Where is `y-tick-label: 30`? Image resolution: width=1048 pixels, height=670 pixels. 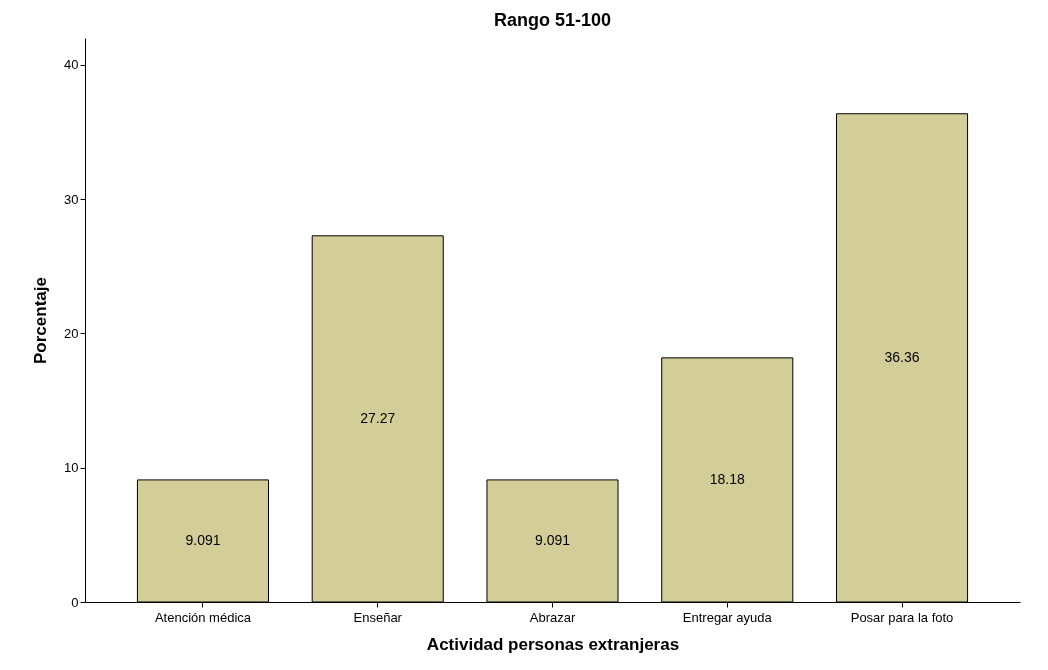
y-tick-label: 30 is located at coordinates (71, 199).